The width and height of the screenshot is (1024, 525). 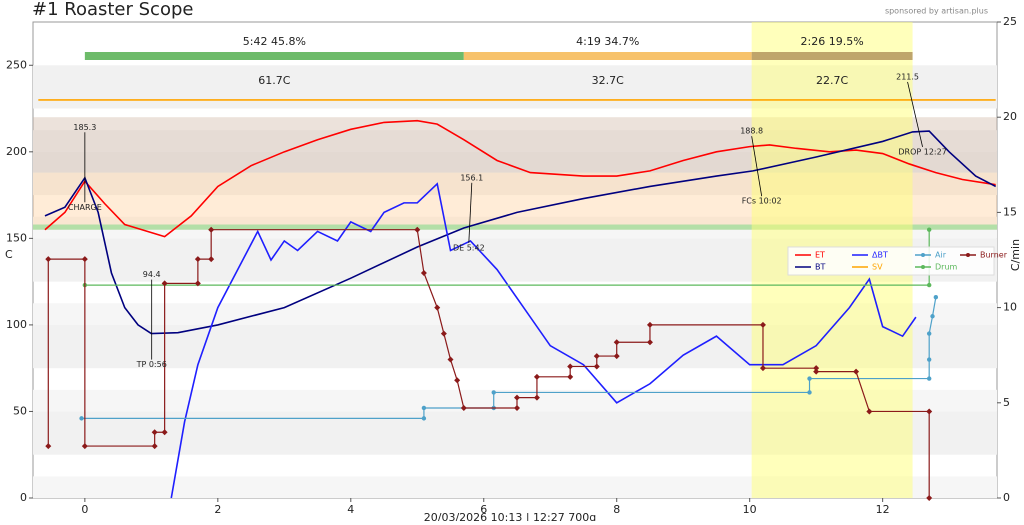 I want to click on phase-label: 4:19 34.7%, so click(x=607, y=41).